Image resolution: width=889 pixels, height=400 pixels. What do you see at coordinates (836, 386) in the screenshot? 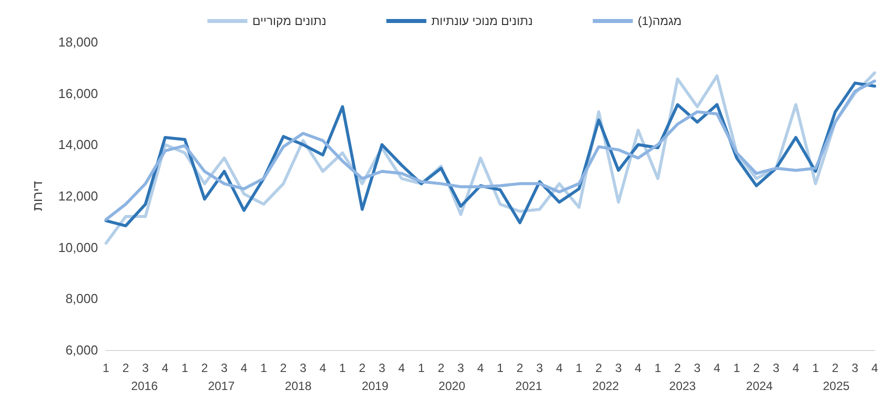
I see `text: 2025` at bounding box center [836, 386].